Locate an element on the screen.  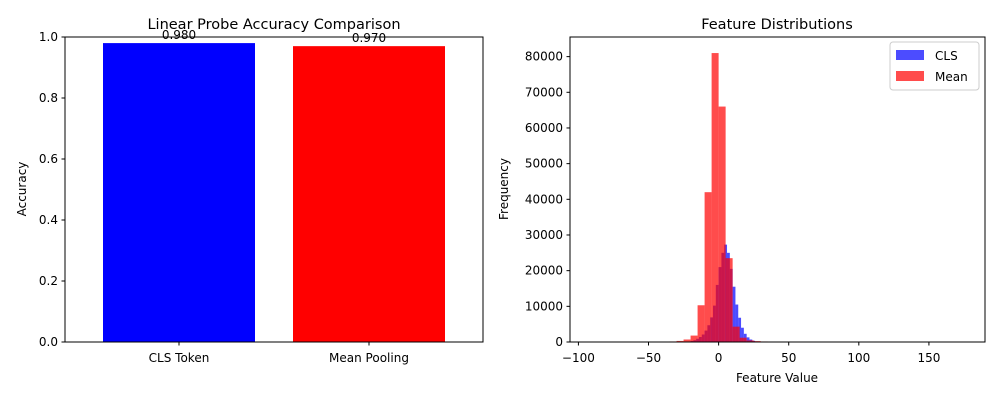
y-tick-label: 50000 is located at coordinates (544, 164).